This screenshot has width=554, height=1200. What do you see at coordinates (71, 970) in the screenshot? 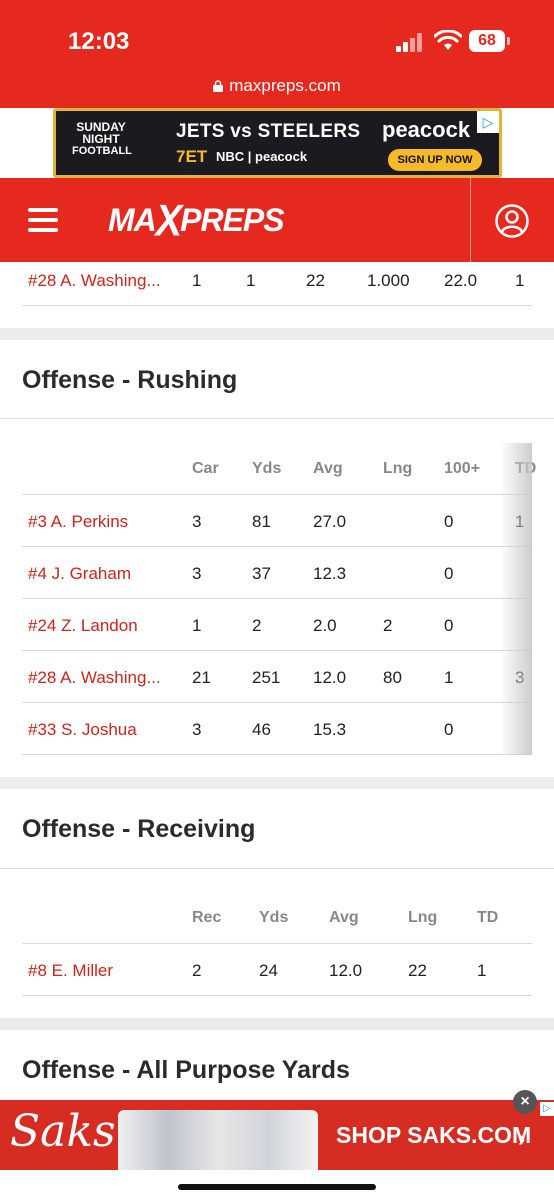
I see `player-link: #8 E. Miller` at bounding box center [71, 970].